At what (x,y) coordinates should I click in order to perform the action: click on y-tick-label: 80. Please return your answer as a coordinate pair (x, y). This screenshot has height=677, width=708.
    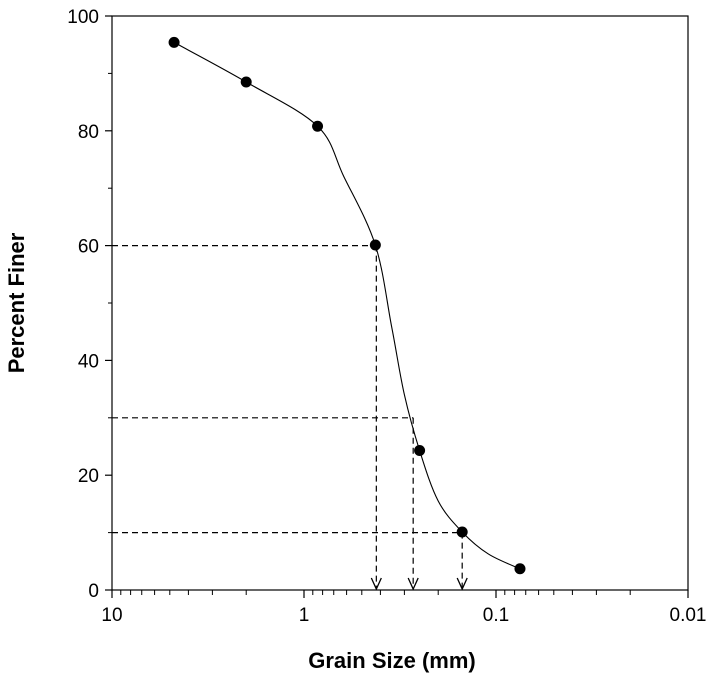
    Looking at the image, I should click on (88, 132).